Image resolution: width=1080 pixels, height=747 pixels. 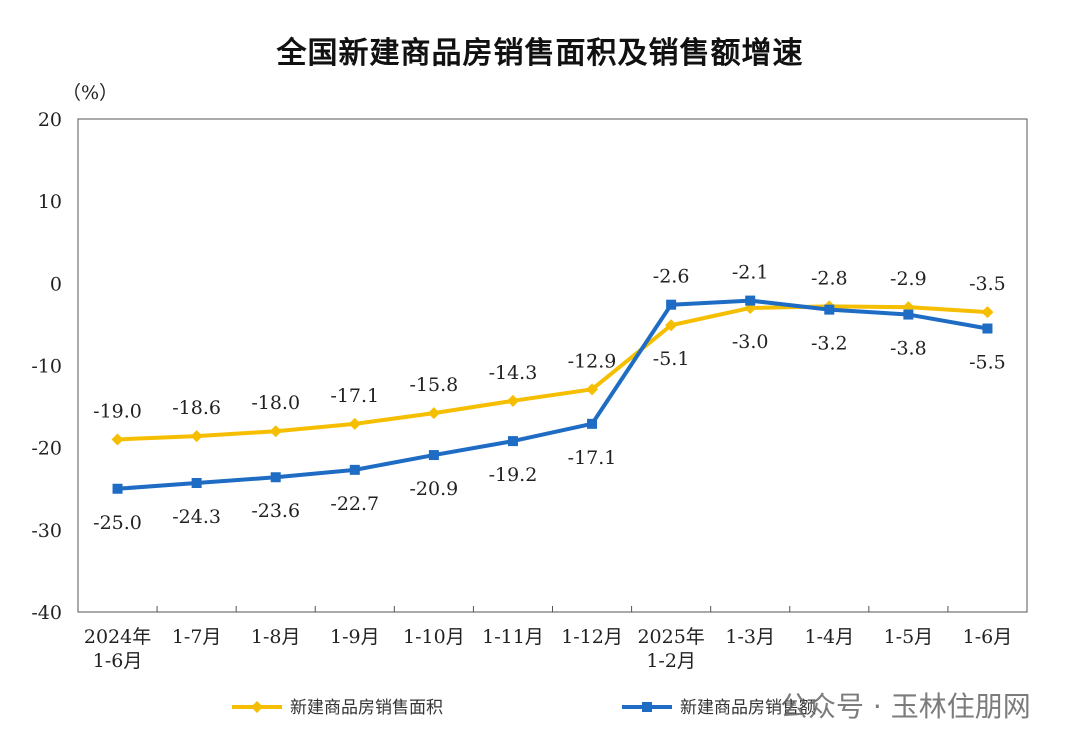 What do you see at coordinates (117, 411) in the screenshot?
I see `data-label: -19.0` at bounding box center [117, 411].